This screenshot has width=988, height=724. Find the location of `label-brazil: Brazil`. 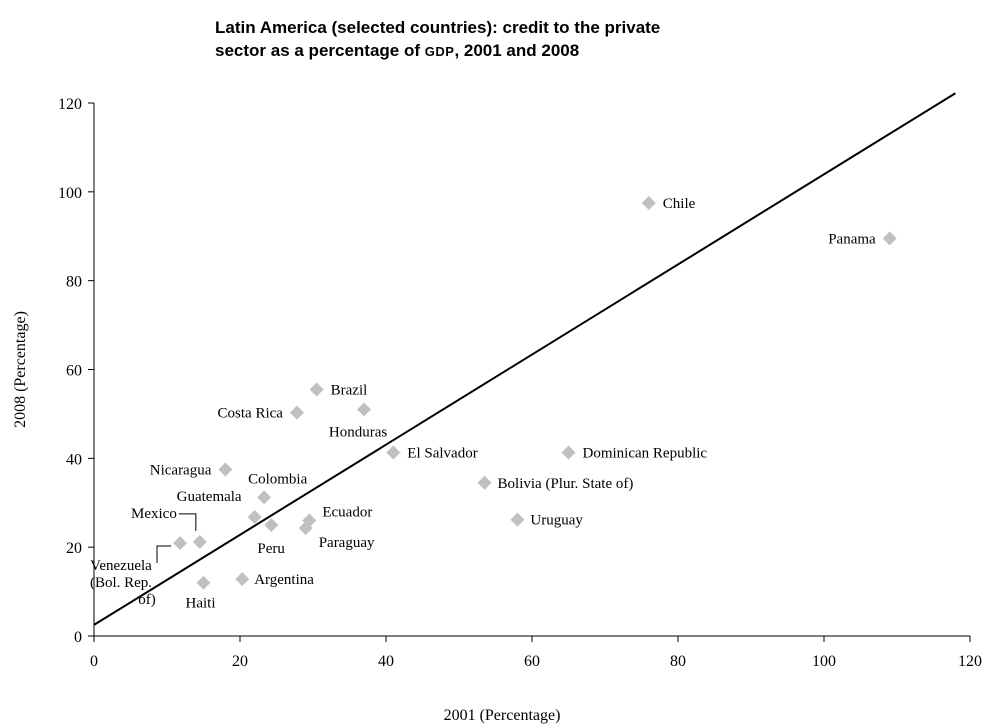

label-brazil: Brazil is located at coordinates (349, 390).